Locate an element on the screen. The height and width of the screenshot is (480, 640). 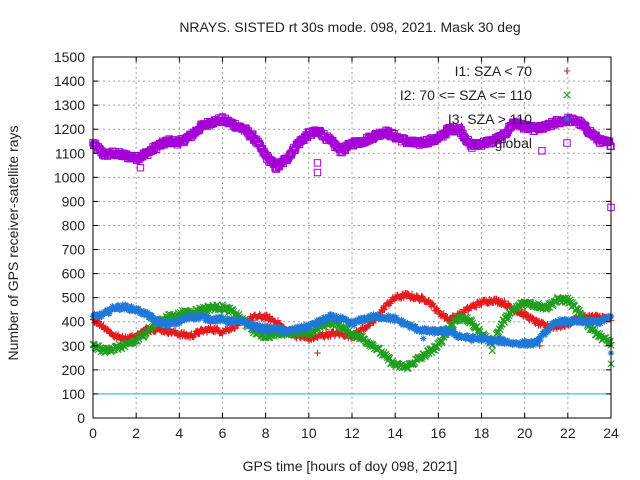
x-tick-label: 6 is located at coordinates (223, 433).